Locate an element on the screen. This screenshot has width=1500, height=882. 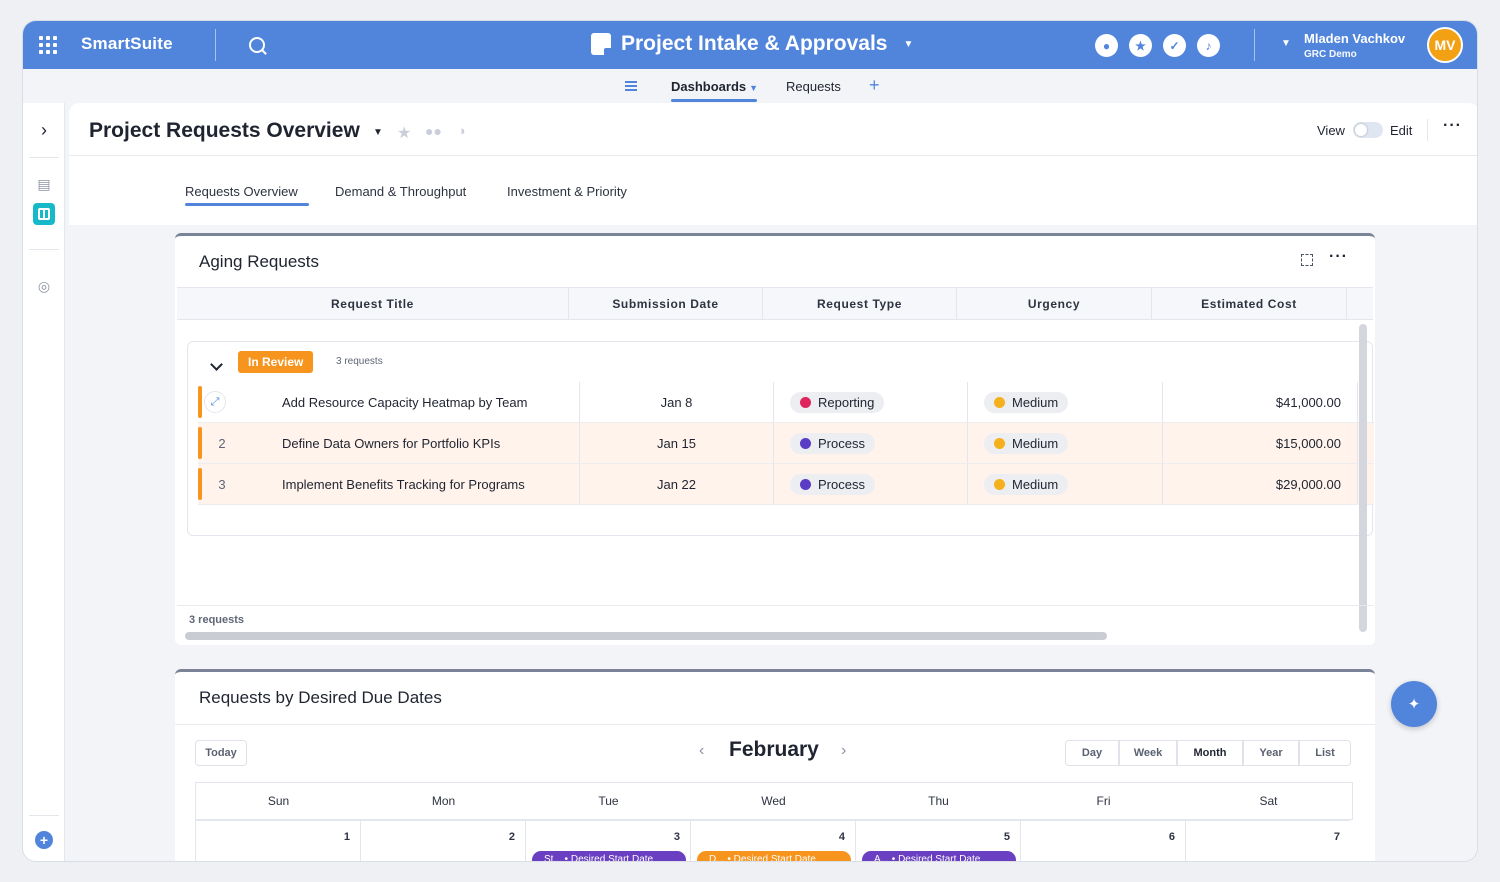
column-header: Urgency is located at coordinates (1054, 304).